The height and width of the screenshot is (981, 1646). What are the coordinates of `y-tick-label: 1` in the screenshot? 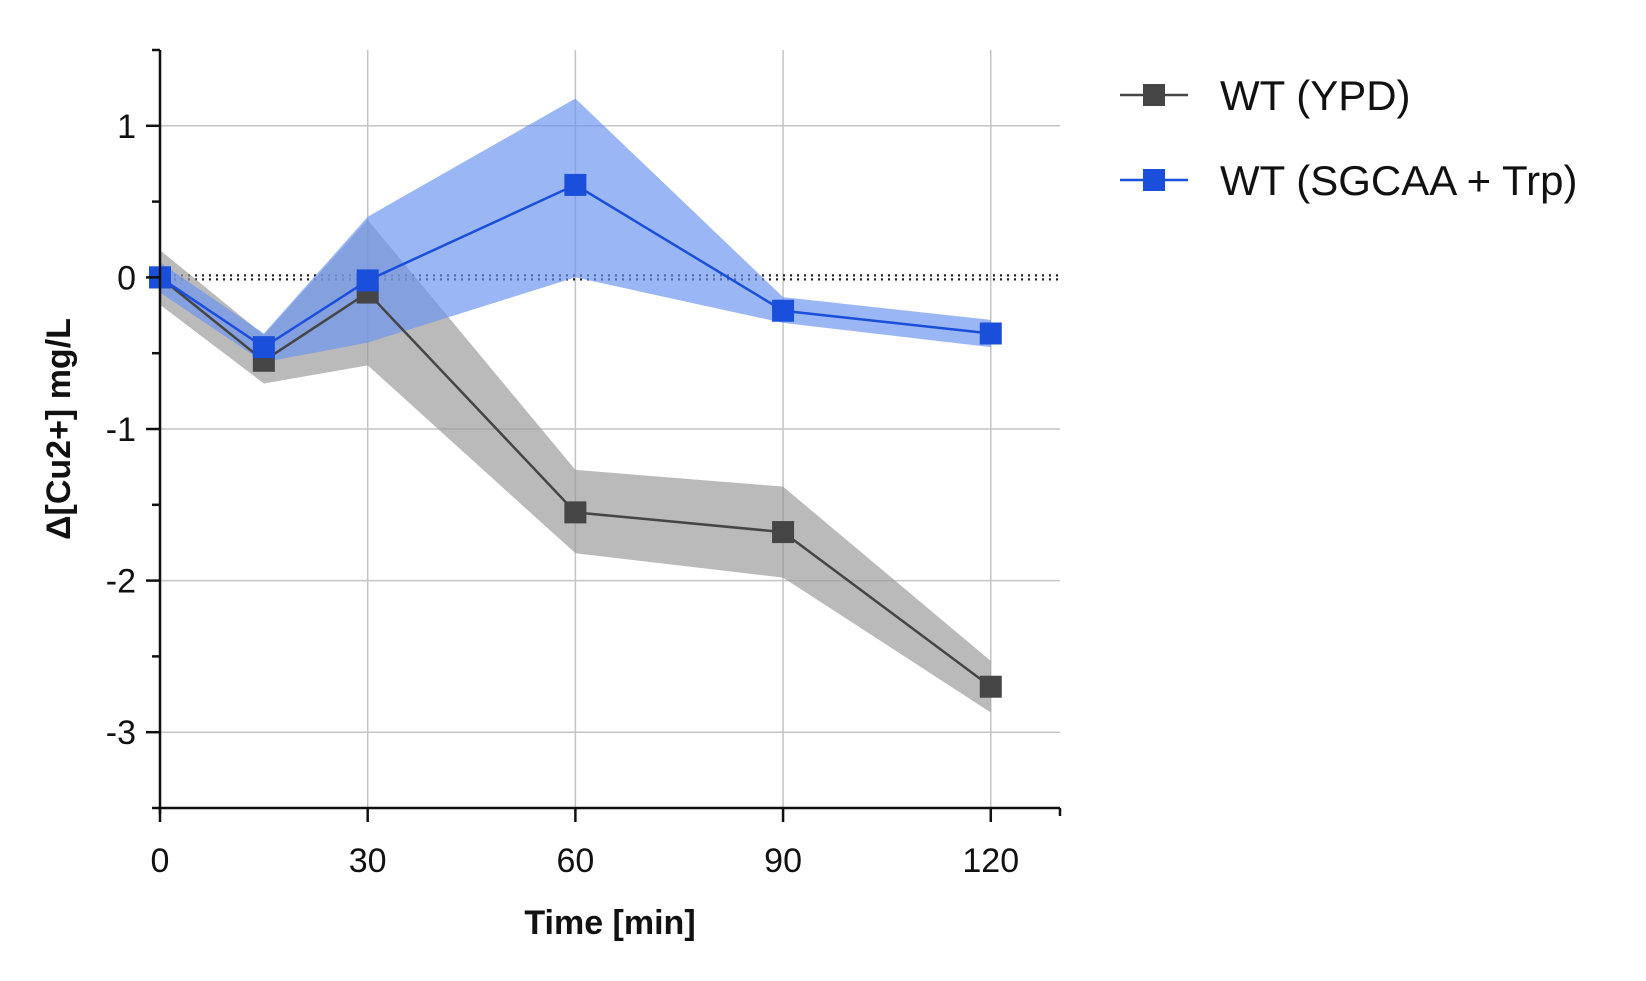 It's located at (126, 127).